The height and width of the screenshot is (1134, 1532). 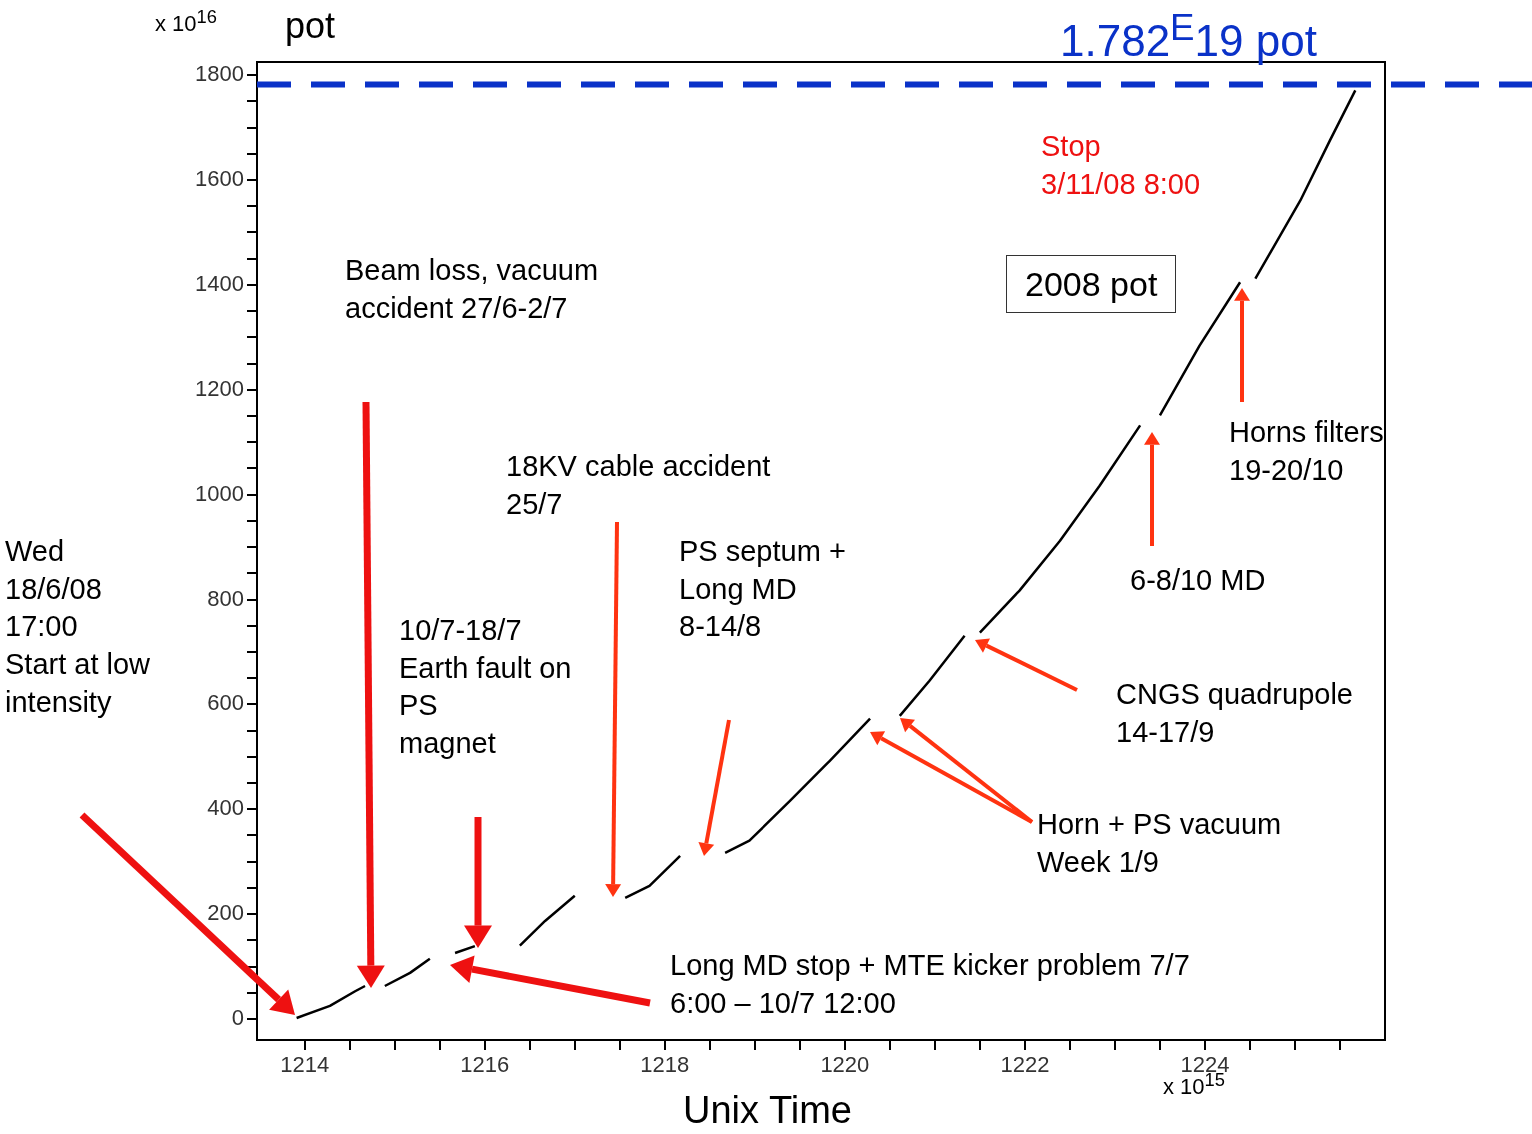 What do you see at coordinates (225, 808) in the screenshot?
I see `y-tick-label: 400` at bounding box center [225, 808].